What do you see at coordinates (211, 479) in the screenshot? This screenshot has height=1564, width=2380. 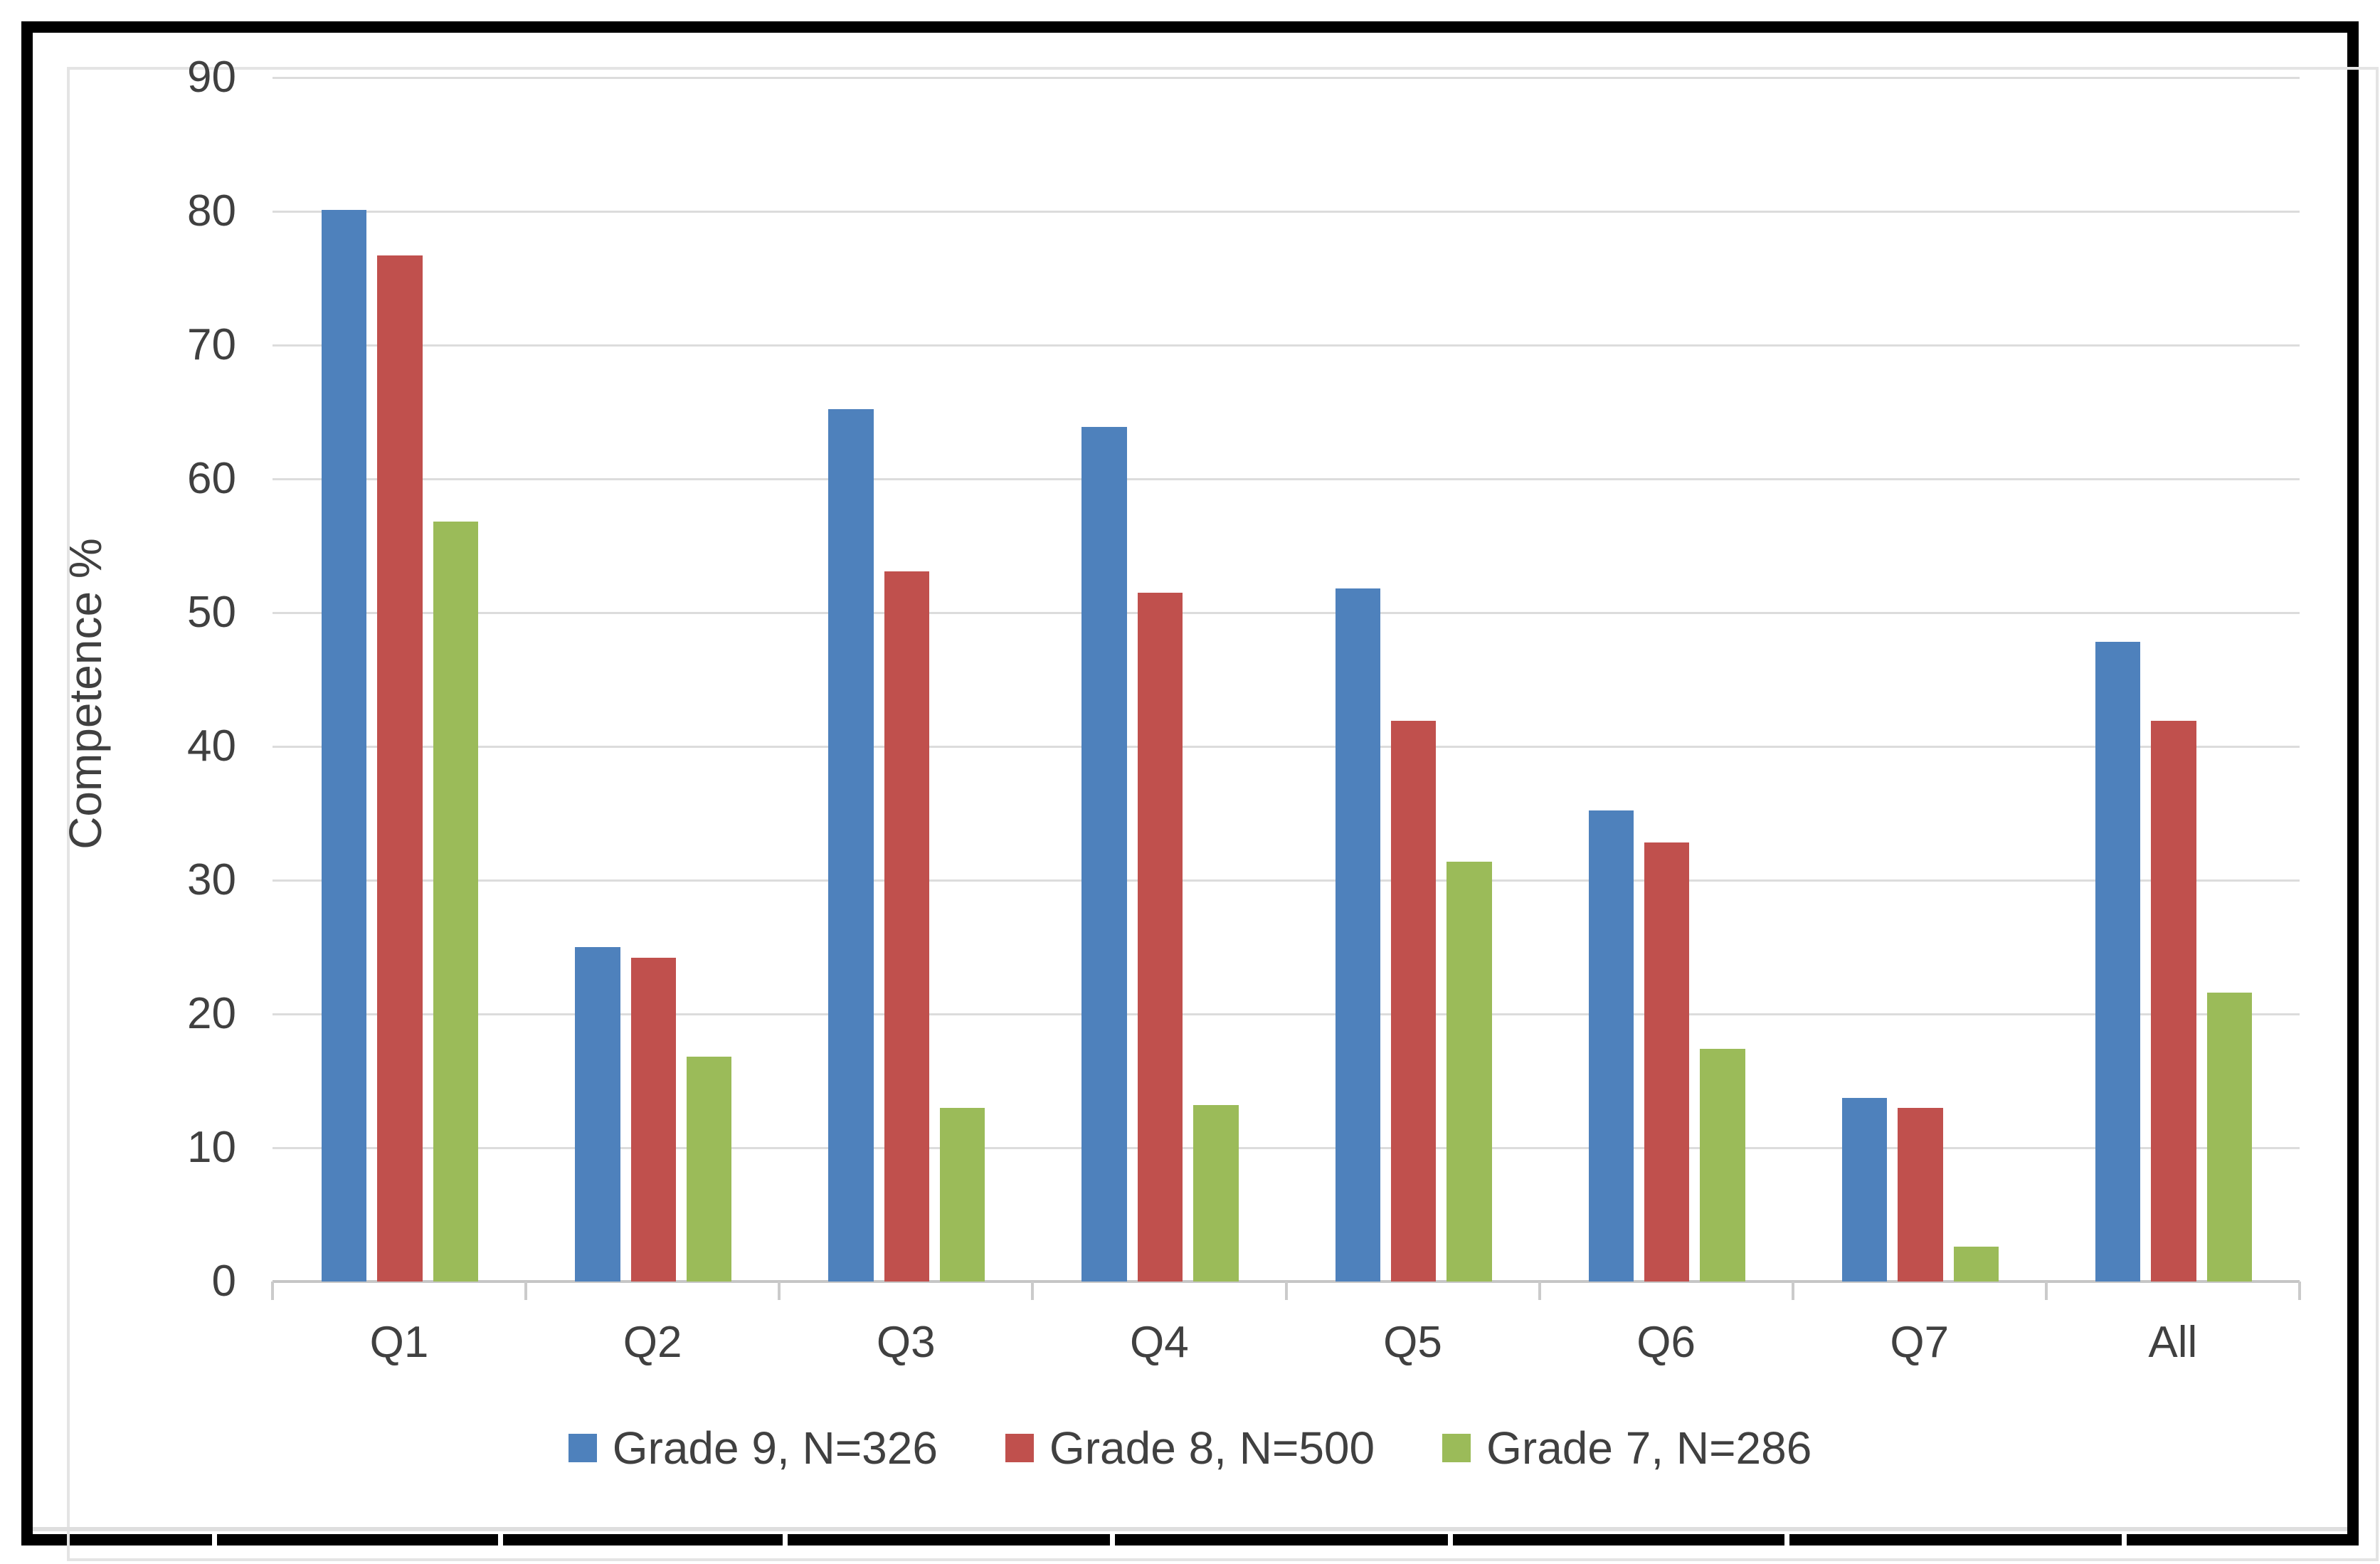 I see `y-tick-label-60: 60` at bounding box center [211, 479].